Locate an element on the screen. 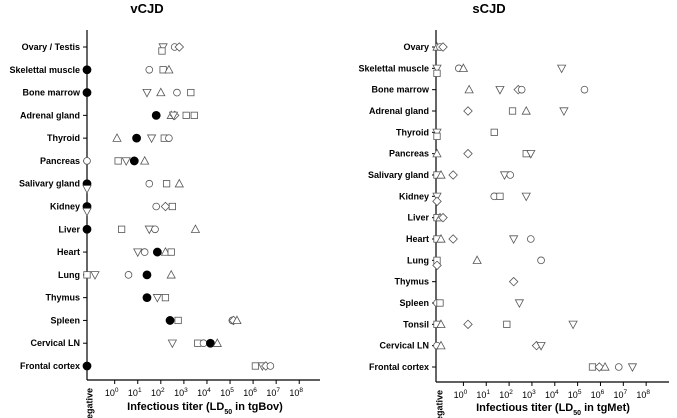  x-axis-label: Infectious titer (LD50 in tgMet) is located at coordinates (553, 409).